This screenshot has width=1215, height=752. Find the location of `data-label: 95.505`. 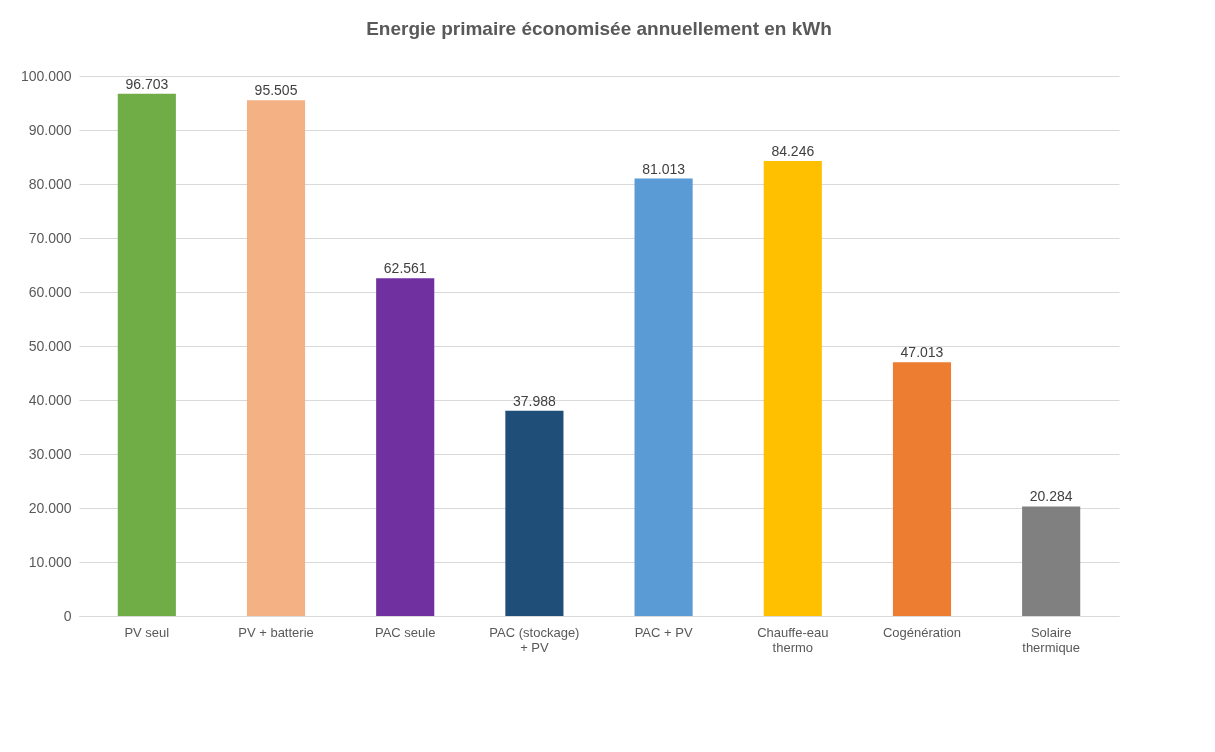

data-label: 95.505 is located at coordinates (276, 90).